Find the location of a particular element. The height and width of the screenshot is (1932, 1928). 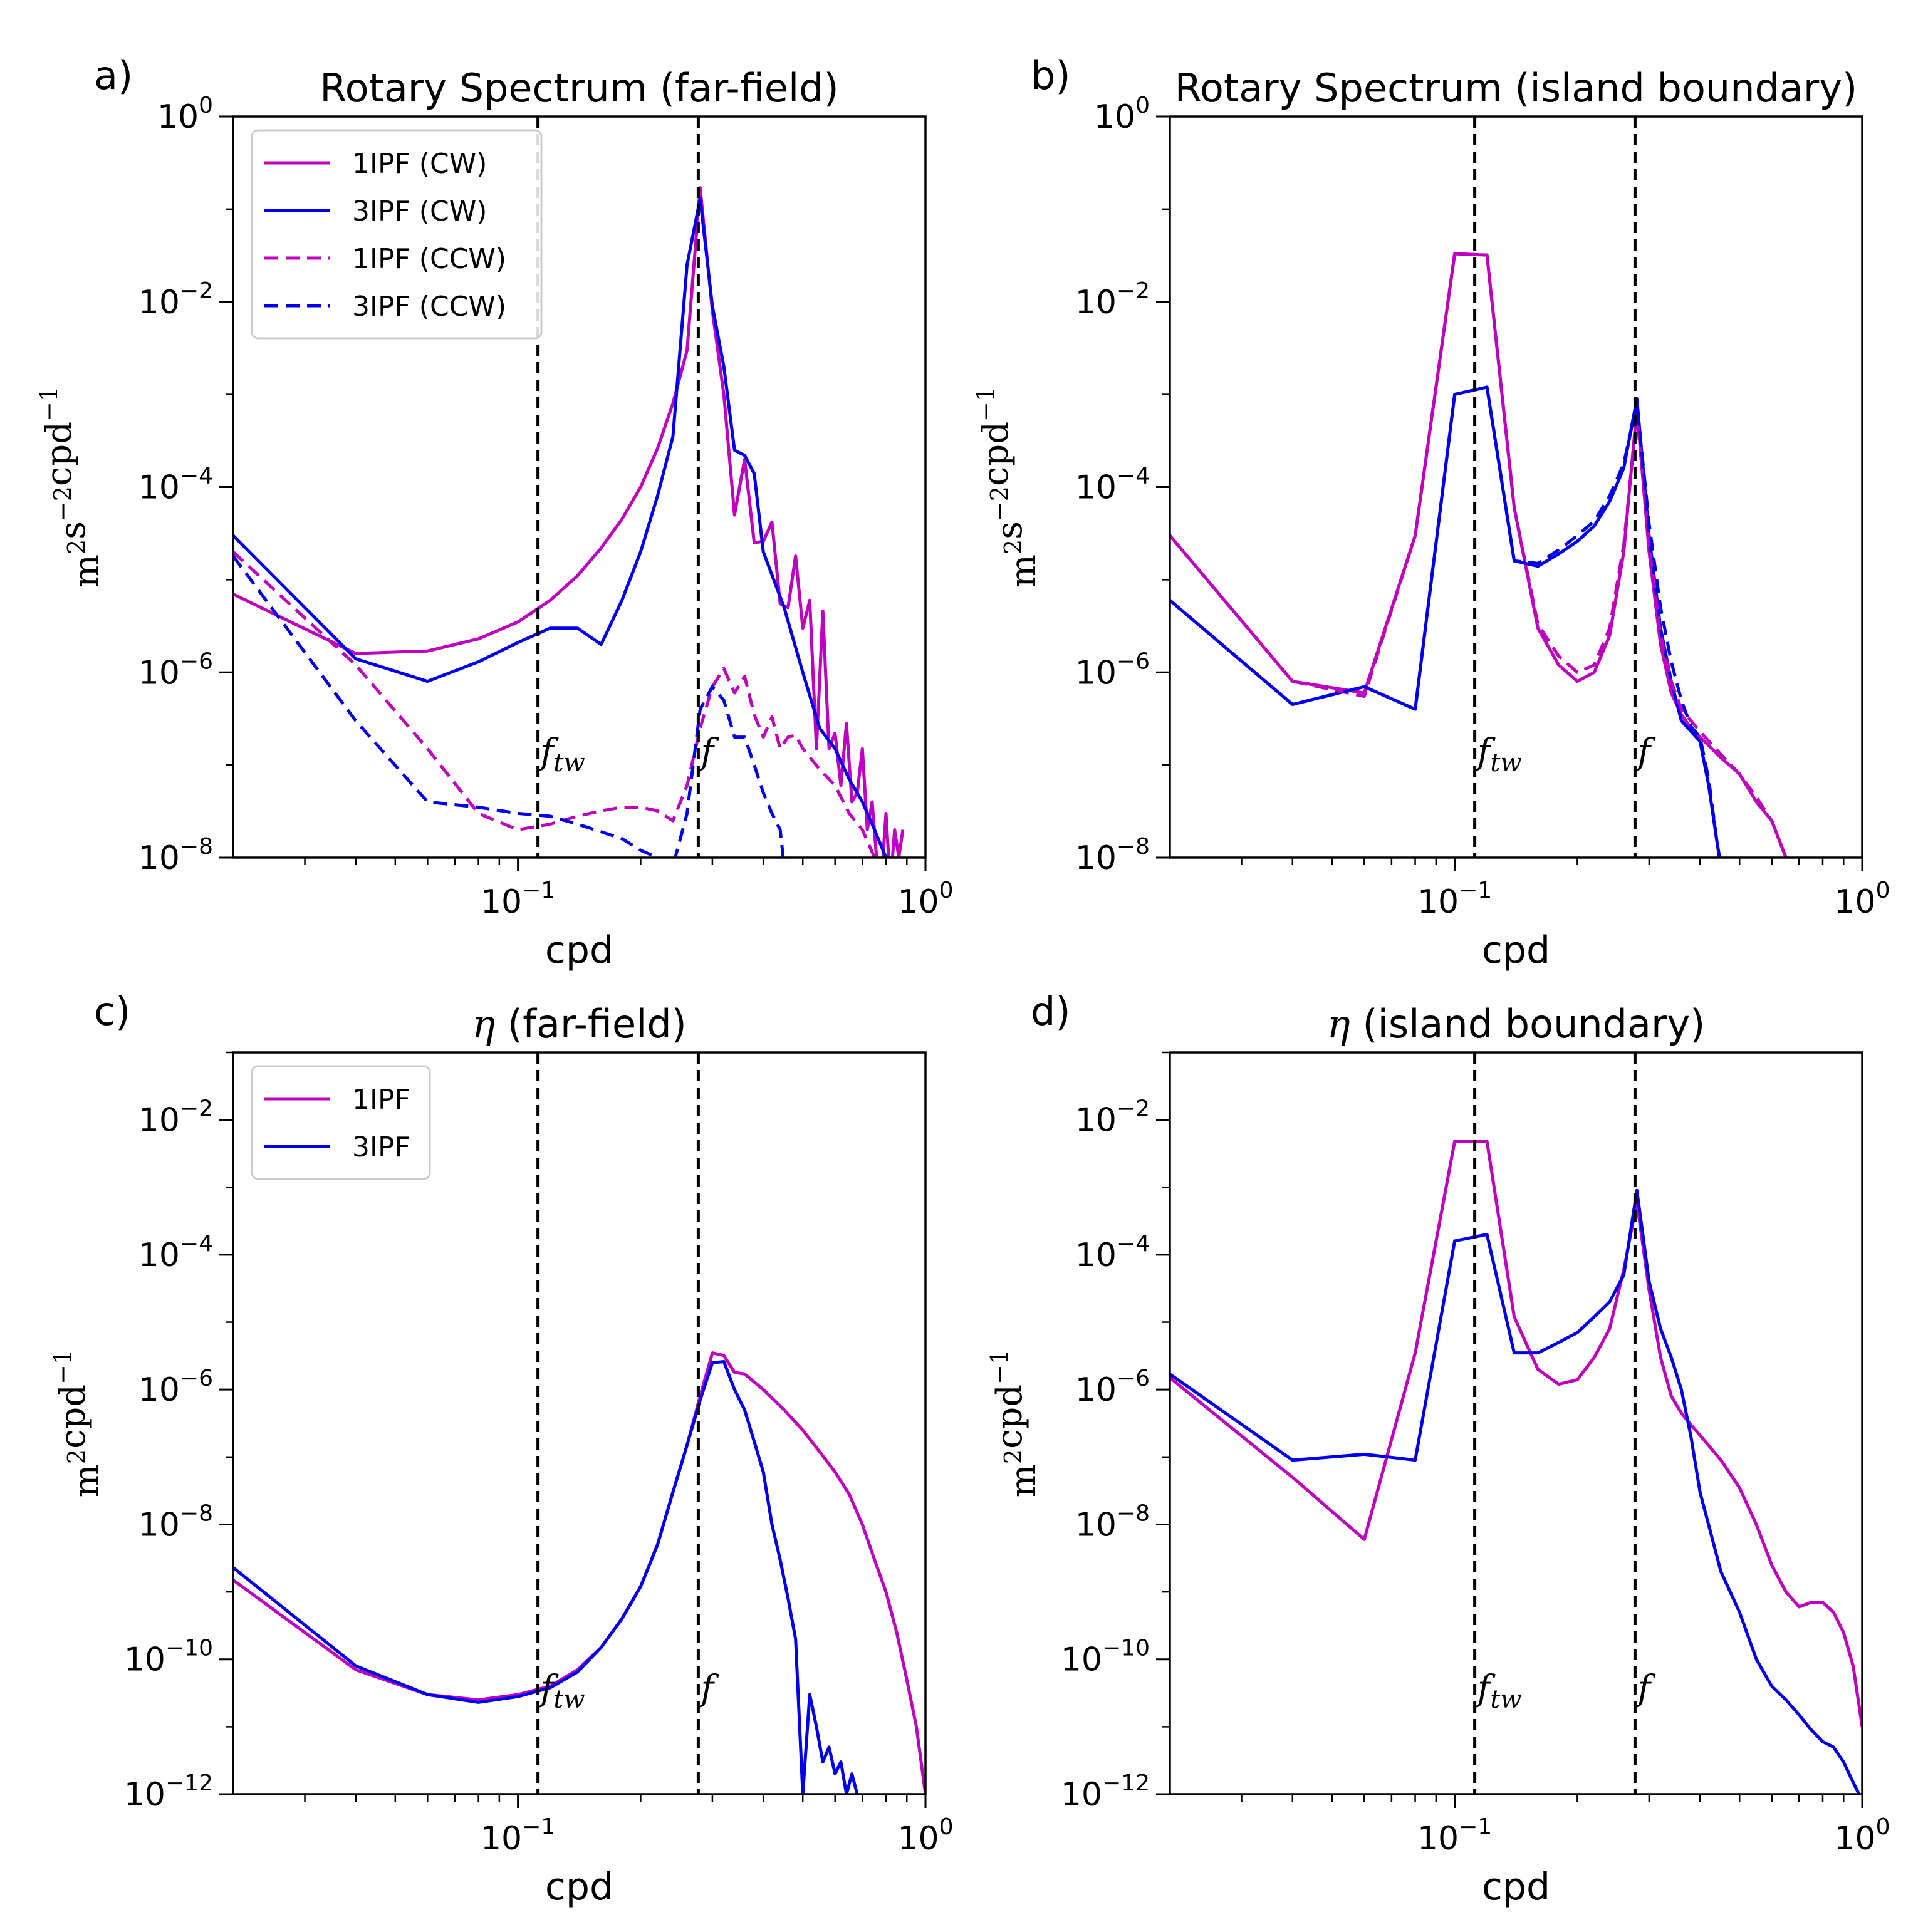

panel-letter: c) is located at coordinates (112, 1011).